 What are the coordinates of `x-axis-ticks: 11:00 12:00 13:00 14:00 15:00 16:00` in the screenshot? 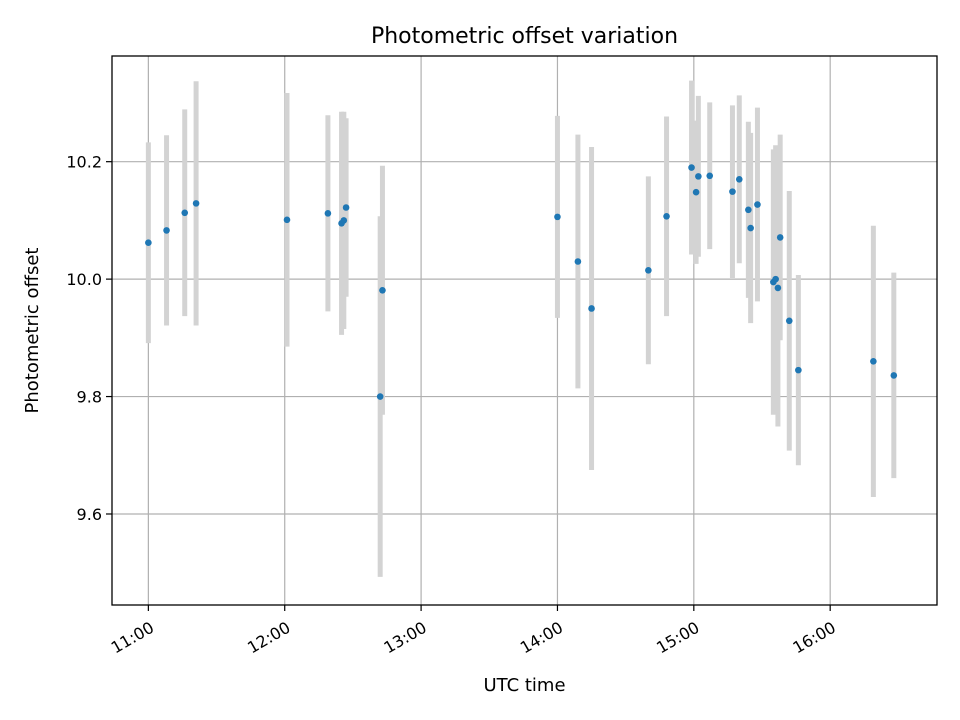 It's located at (473, 631).